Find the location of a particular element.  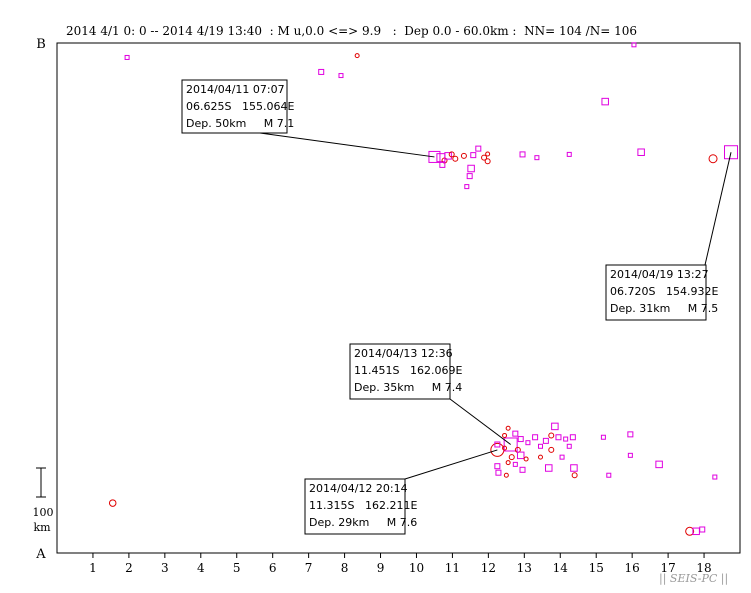

brand-label: || SEIS-PC || is located at coordinates (694, 578).